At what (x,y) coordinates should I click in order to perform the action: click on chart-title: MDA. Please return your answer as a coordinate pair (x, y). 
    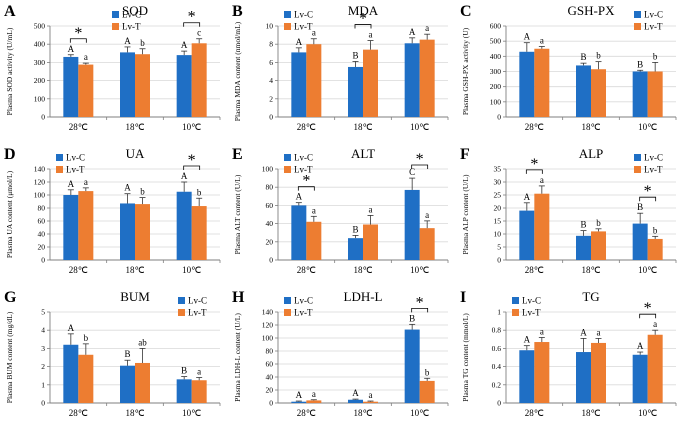
    Looking at the image, I should click on (363, 10).